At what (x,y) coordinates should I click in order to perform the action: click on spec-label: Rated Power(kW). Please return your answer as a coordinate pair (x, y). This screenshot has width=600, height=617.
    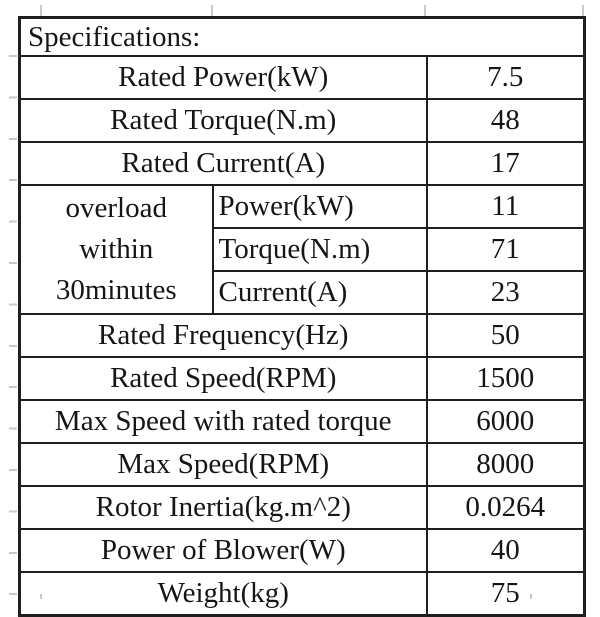
    Looking at the image, I should click on (223, 77).